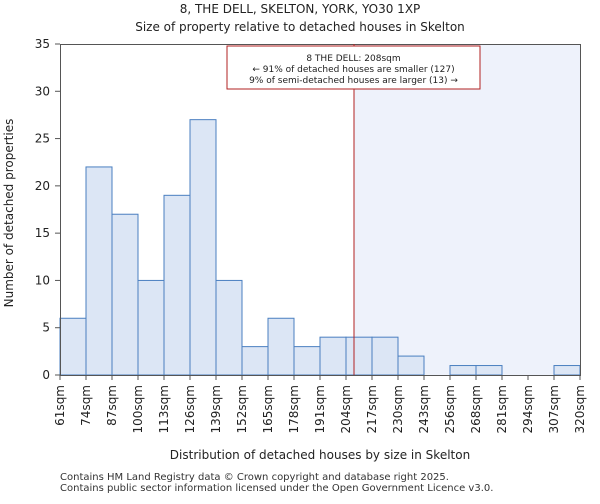 This screenshot has width=600, height=504. What do you see at coordinates (281, 346) in the screenshot?
I see `bar-165sqm` at bounding box center [281, 346].